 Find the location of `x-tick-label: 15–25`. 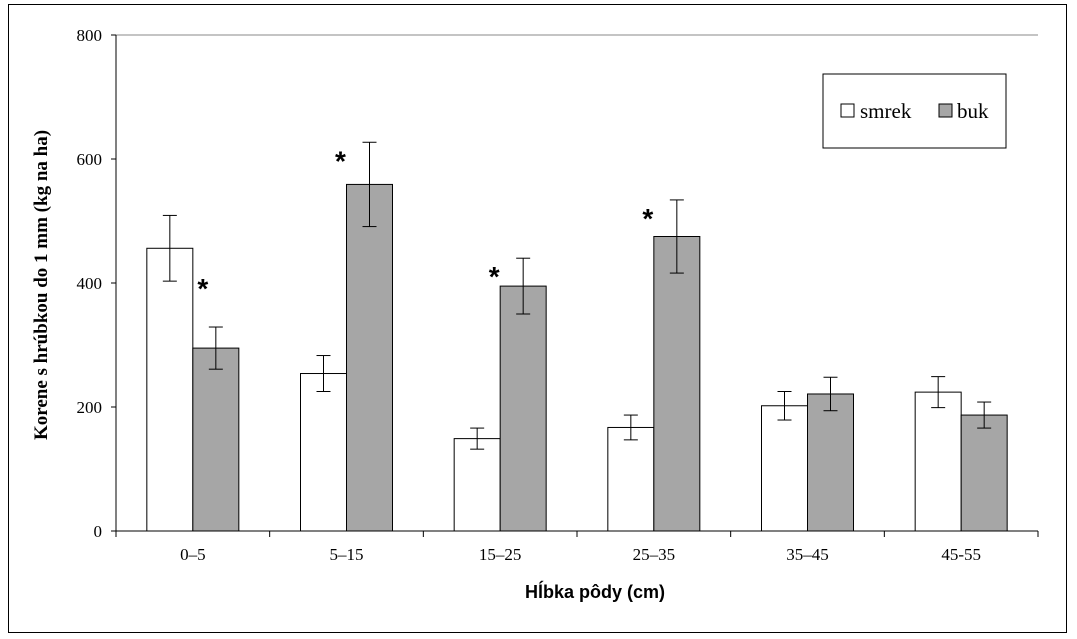

x-tick-label: 15–25 is located at coordinates (500, 554).